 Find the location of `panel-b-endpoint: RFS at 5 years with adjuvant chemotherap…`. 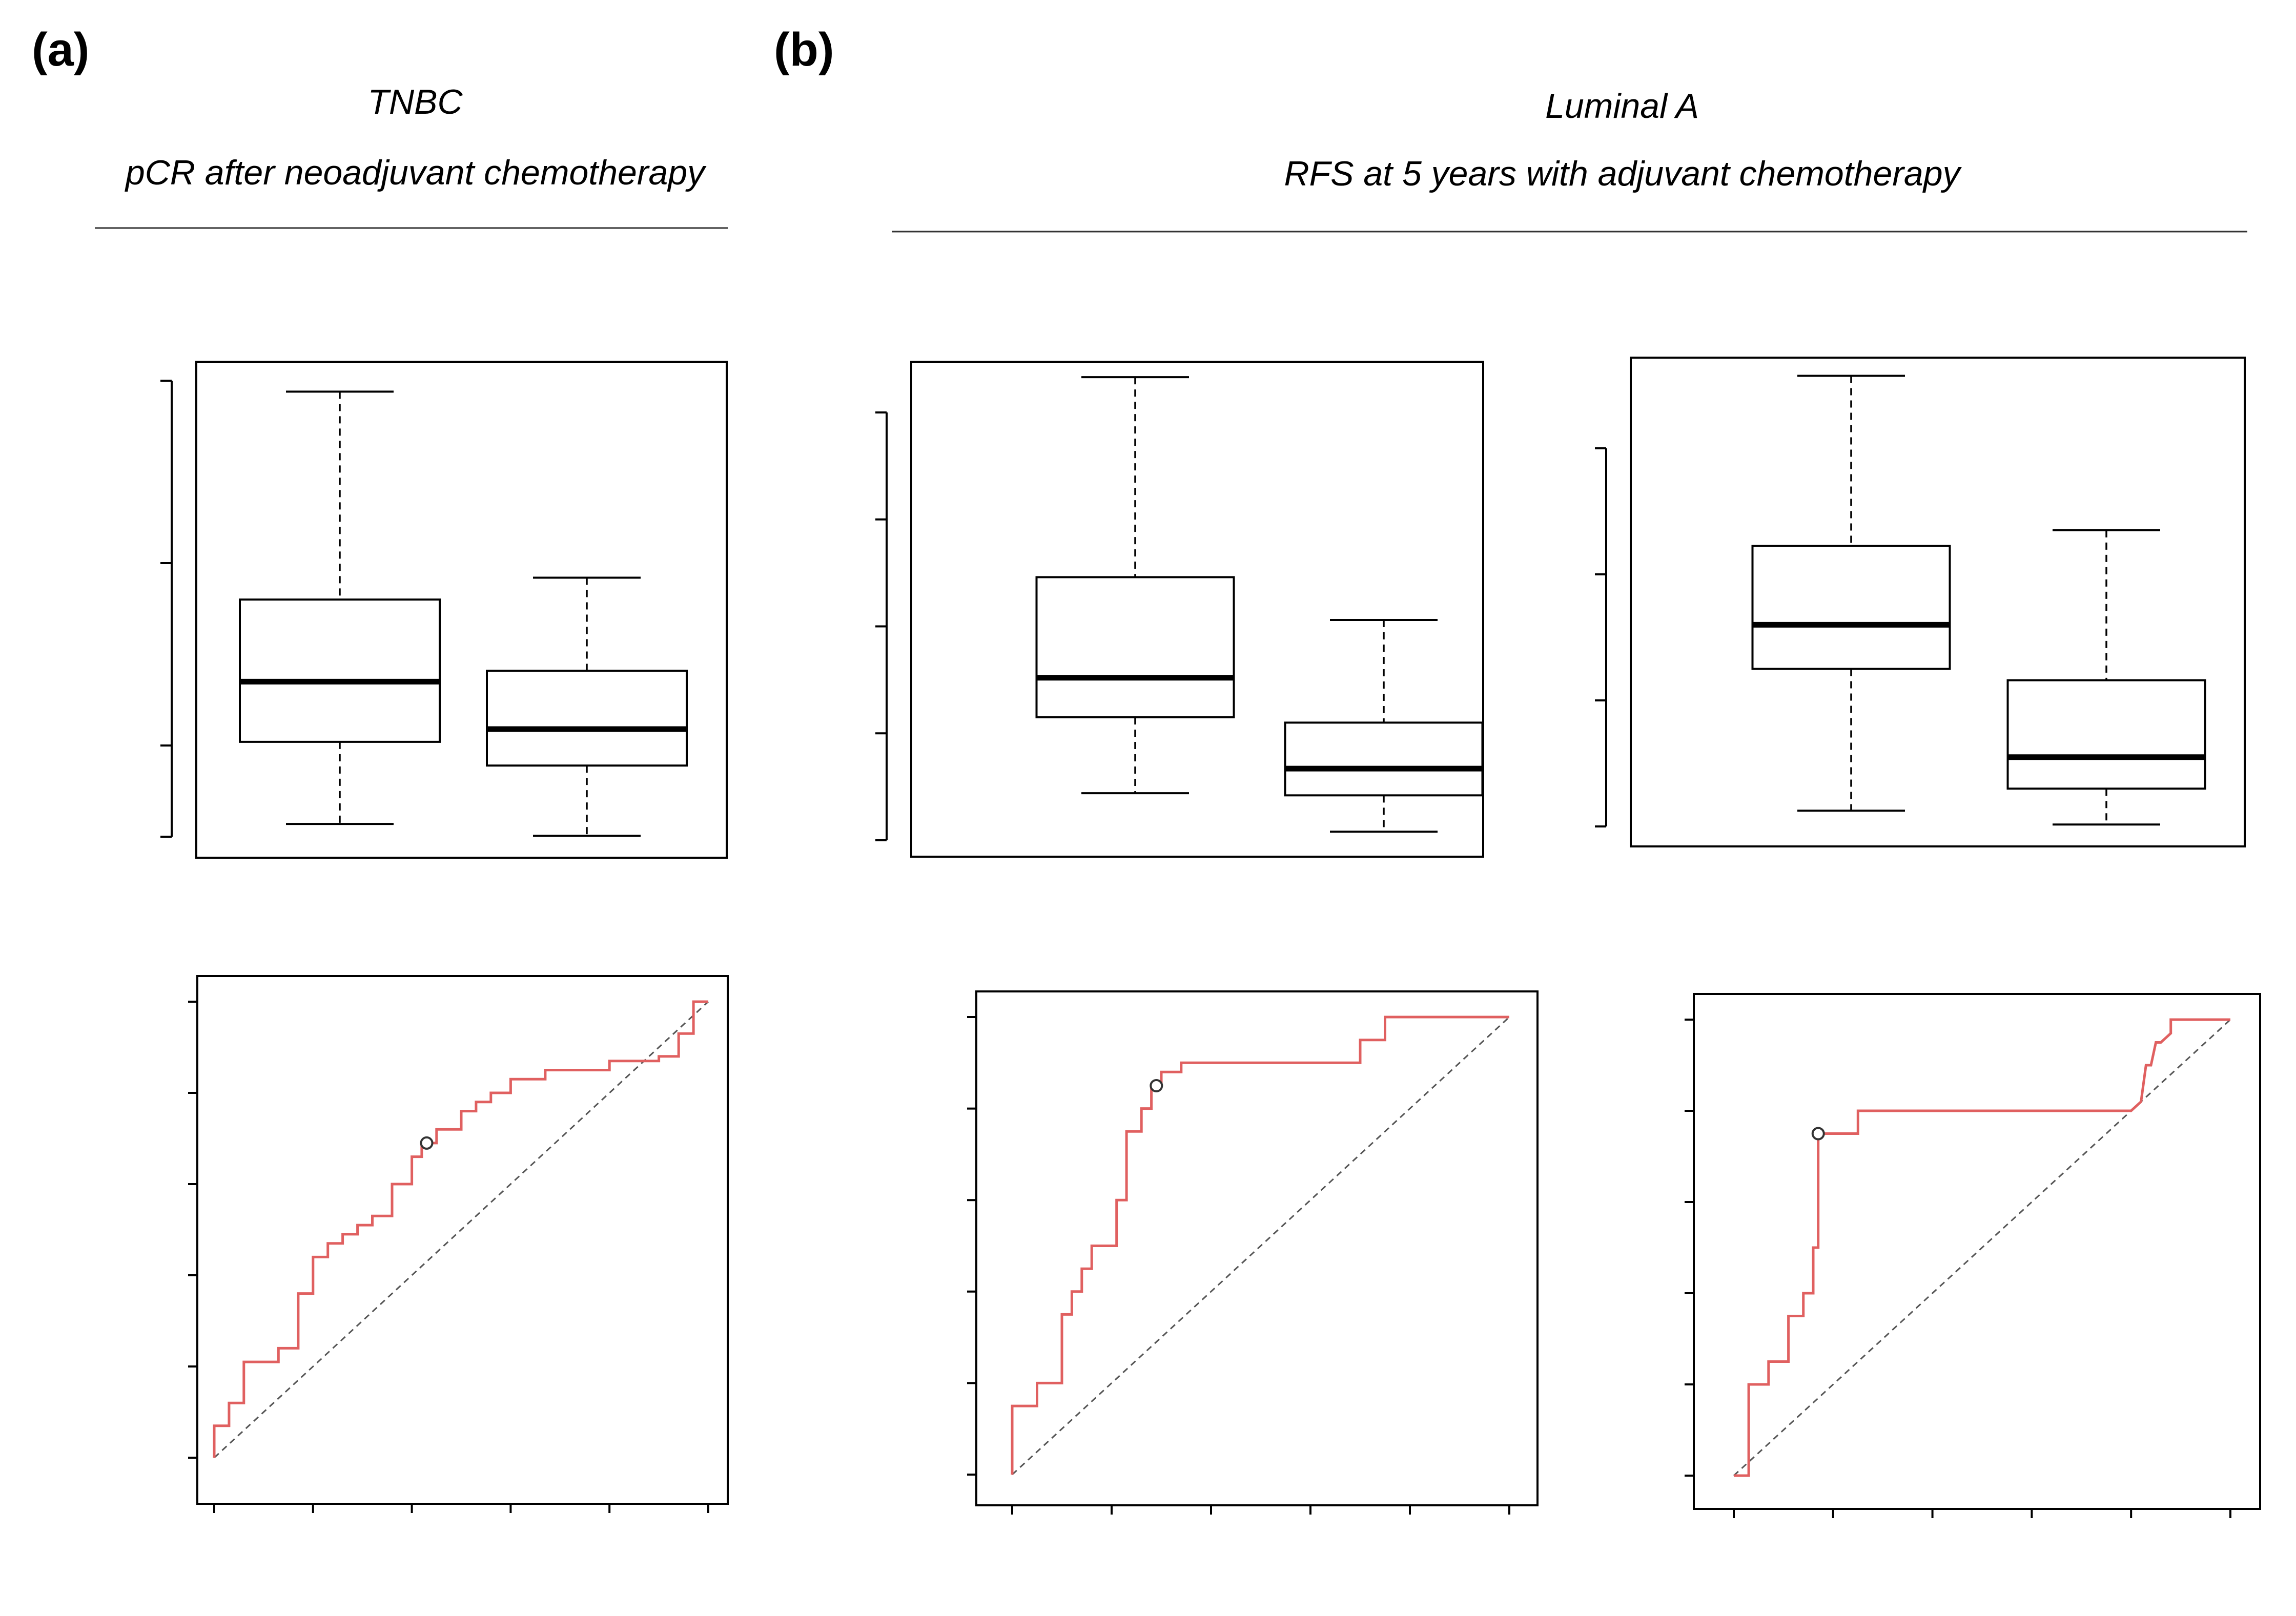

panel-b-endpoint: RFS at 5 years with adjuvant chemotherap… is located at coordinates (1623, 174).